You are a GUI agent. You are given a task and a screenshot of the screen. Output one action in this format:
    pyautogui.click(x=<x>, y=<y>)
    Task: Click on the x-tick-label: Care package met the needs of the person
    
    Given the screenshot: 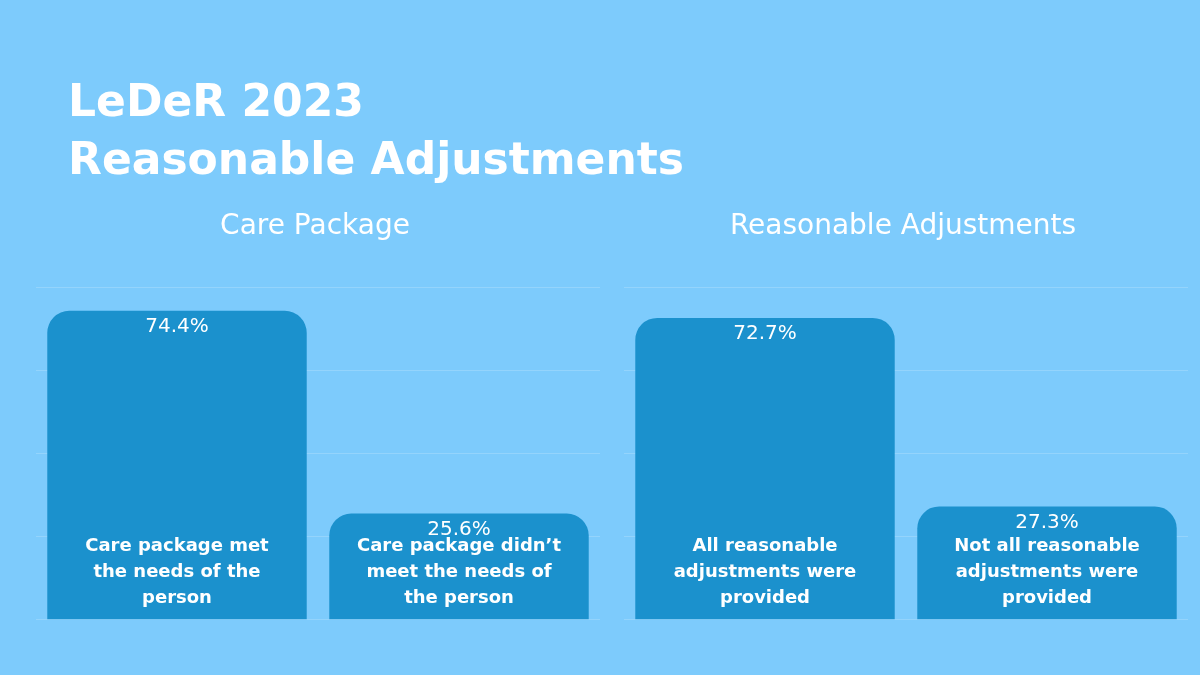 What is the action you would take?
    pyautogui.click(x=177, y=571)
    